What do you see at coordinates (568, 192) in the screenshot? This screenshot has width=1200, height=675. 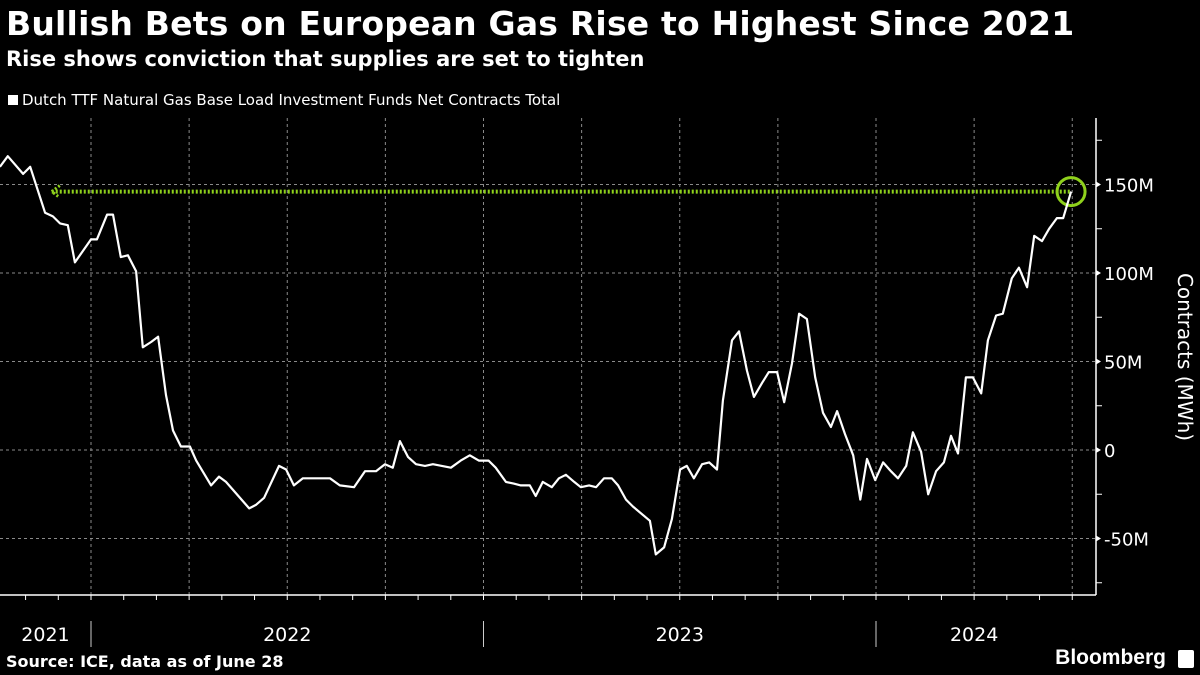 I see `annotations` at bounding box center [568, 192].